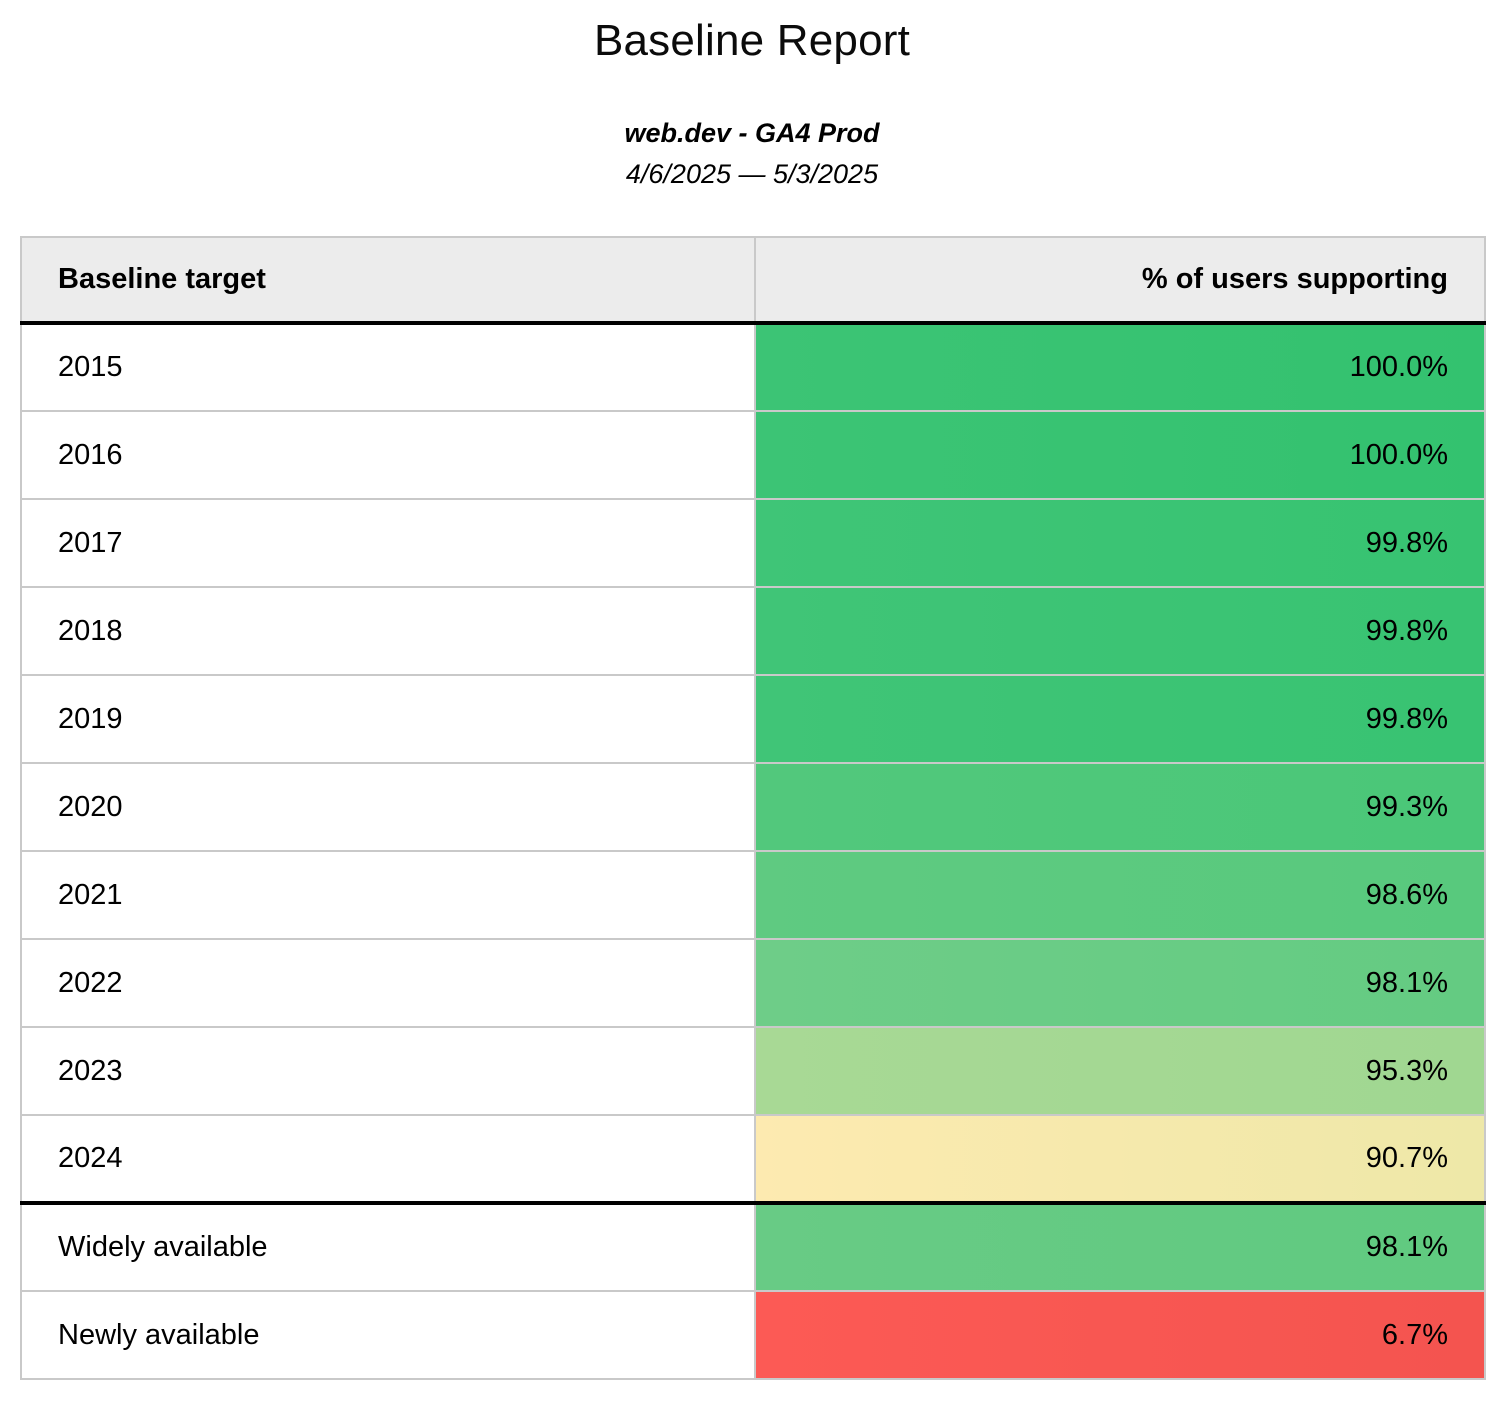  I want to click on row-label-cell: 2015, so click(388, 367).